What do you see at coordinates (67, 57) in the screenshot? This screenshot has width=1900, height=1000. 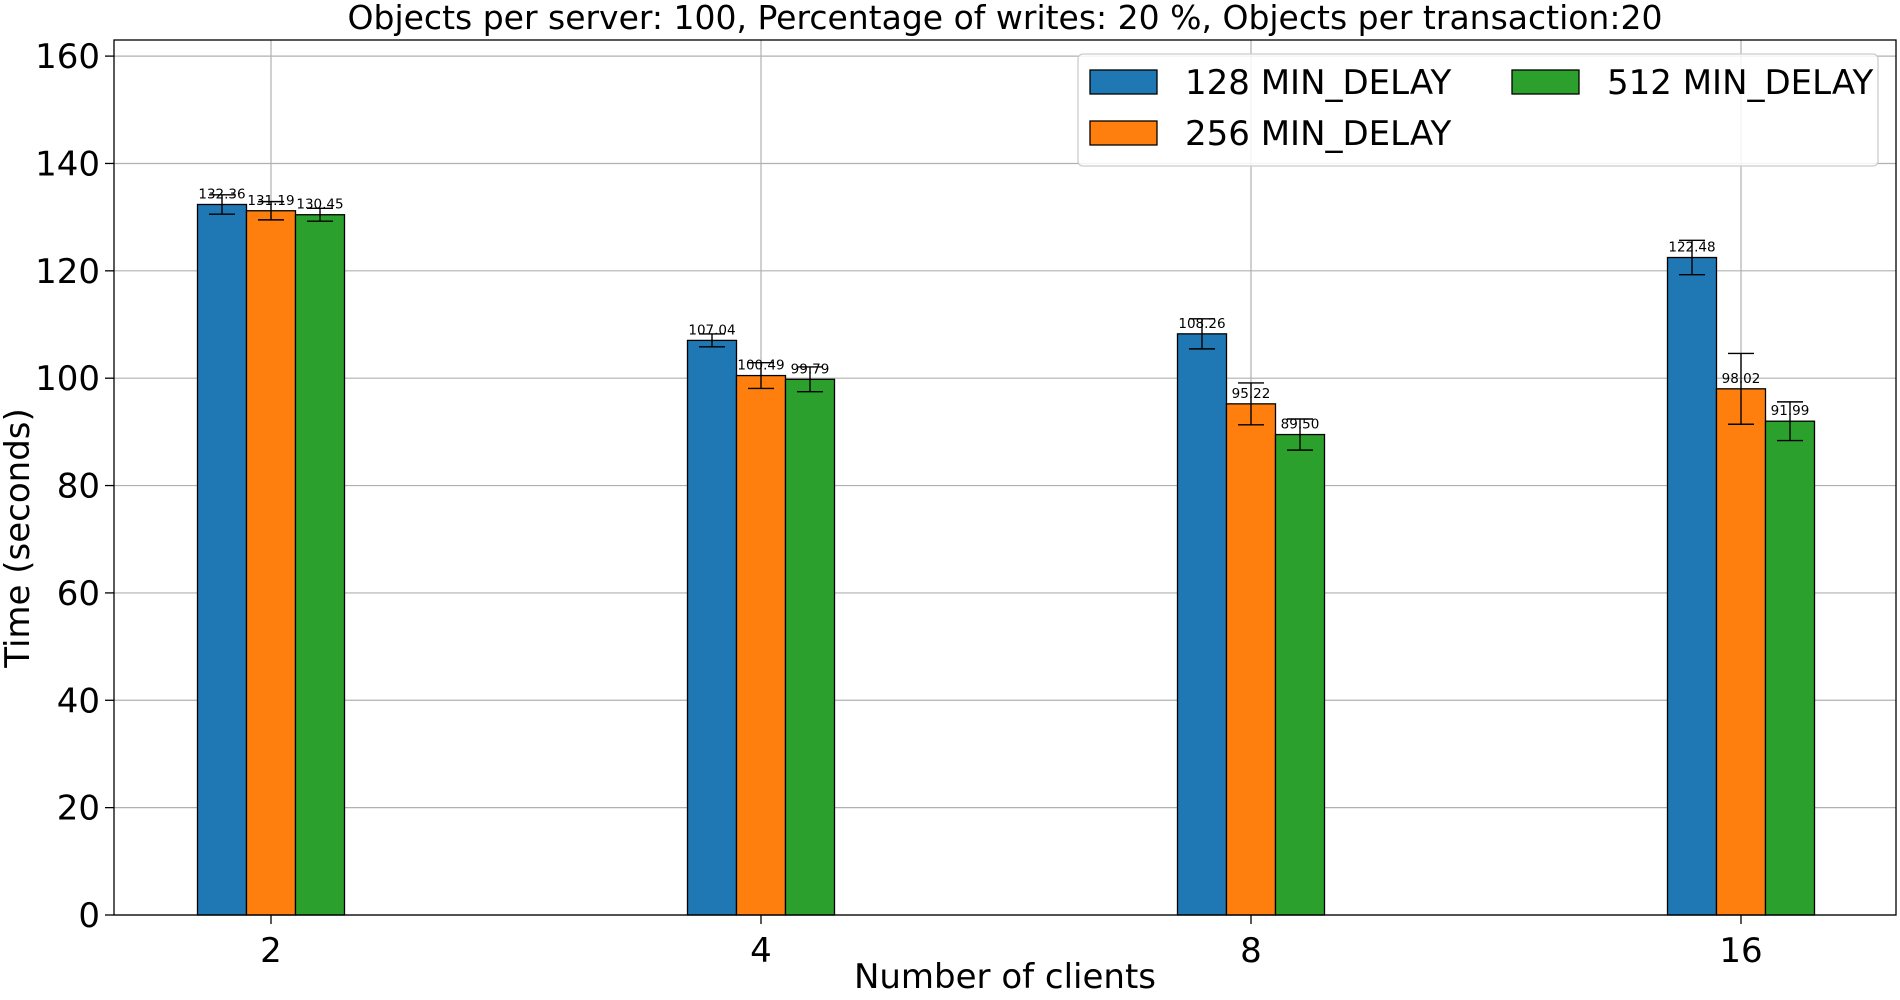 I see `y-tick-label: 160` at bounding box center [67, 57].